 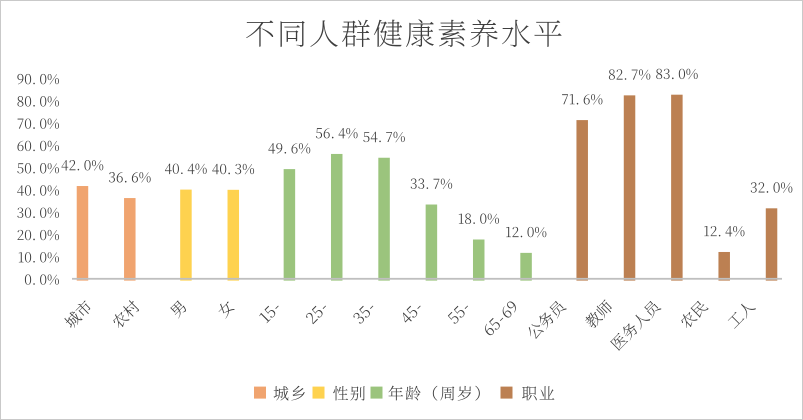 I want to click on x-axis-line, so click(x=427, y=278).